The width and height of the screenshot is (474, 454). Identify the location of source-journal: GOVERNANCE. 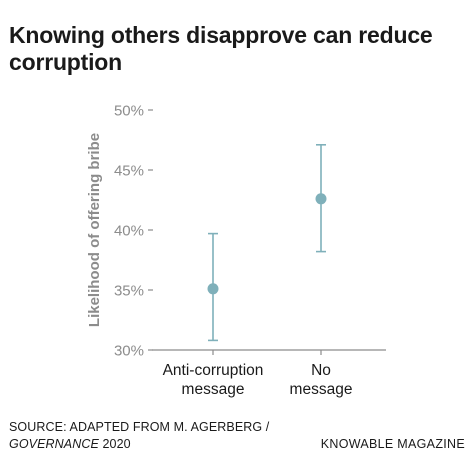
(54, 444).